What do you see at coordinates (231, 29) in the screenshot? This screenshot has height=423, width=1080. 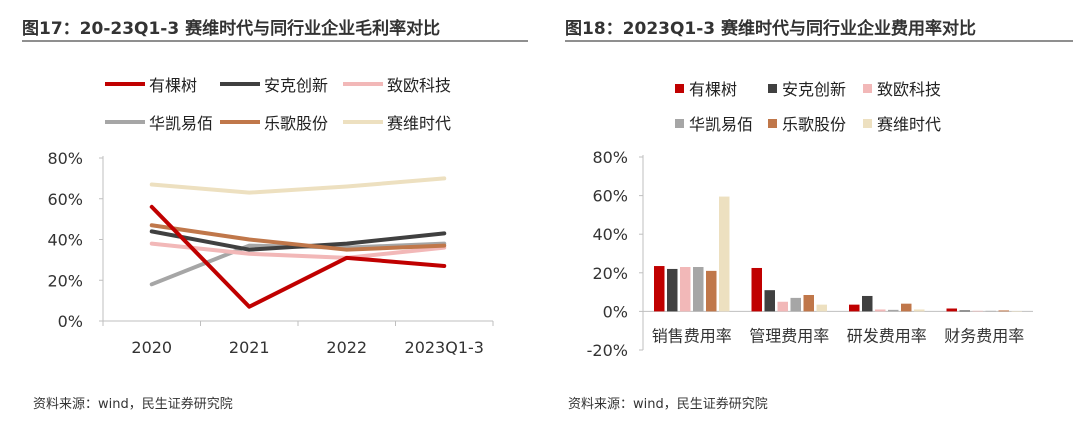 I see `chart-title: 图17：20-23Q1-3 赛维时代与同行业企业毛利率对比` at bounding box center [231, 29].